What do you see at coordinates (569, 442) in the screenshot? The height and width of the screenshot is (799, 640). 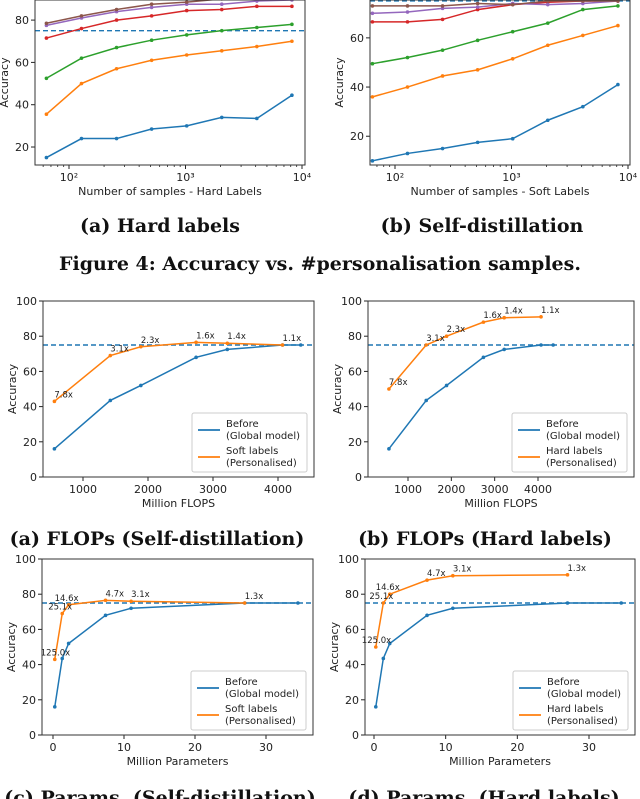 I see `legend-box` at bounding box center [569, 442].